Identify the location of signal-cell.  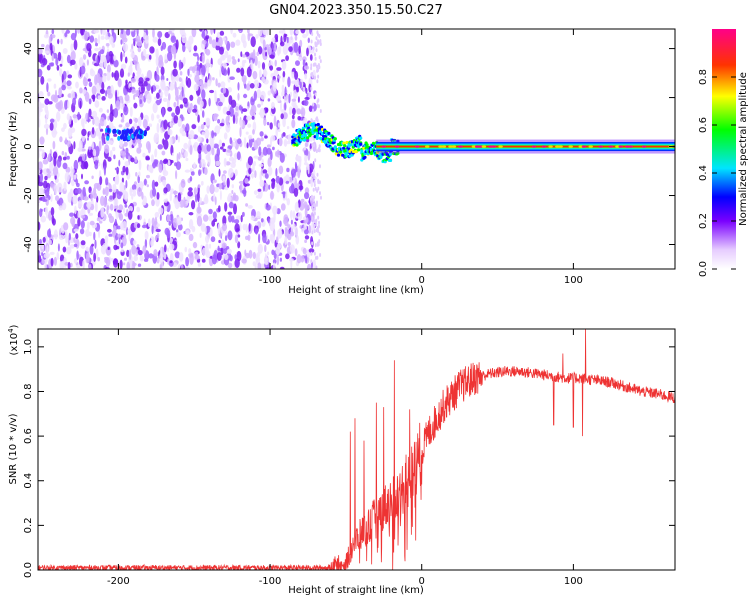
(534, 146).